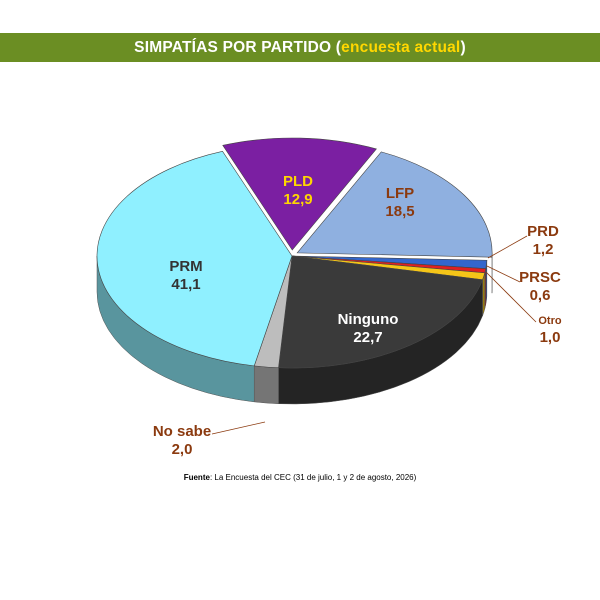  I want to click on slice-label-otro: Otro, so click(550, 321).